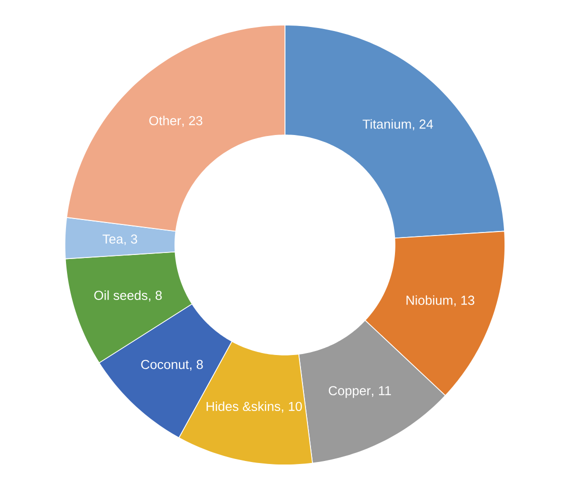  Describe the element at coordinates (381, 391) in the screenshot. I see `data-label: , 11` at that location.